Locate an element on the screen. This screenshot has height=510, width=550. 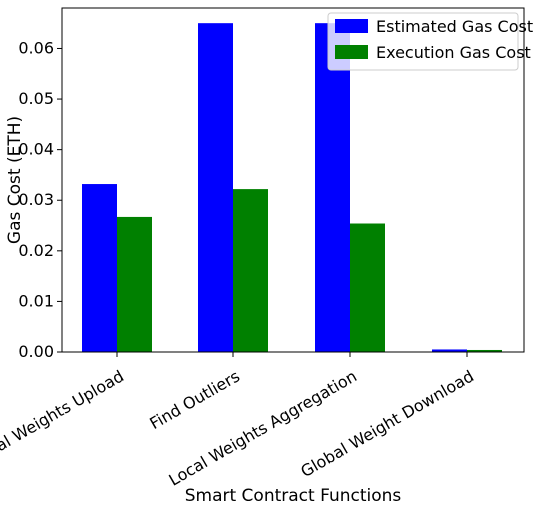
legend: Estimated Gas Cost Execution Gas Cost is located at coordinates (430, 41).